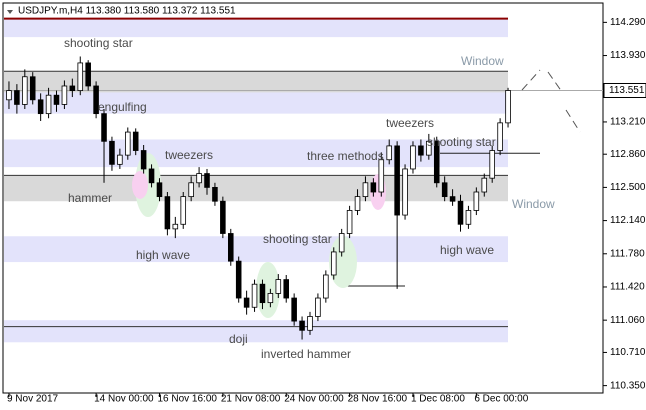 The height and width of the screenshot is (410, 646). I want to click on annotation: hammer, so click(90, 198).